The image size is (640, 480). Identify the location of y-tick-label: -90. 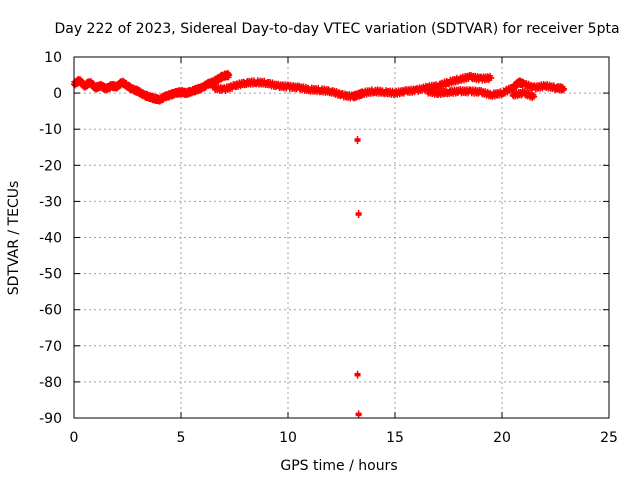
(50, 419).